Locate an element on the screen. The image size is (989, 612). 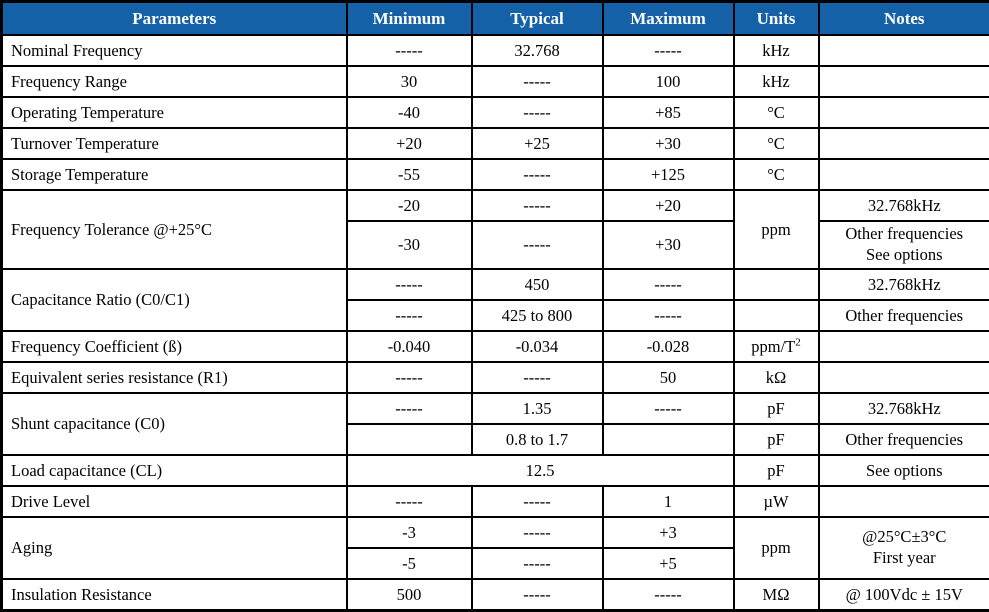
notes-cell: Other frequencies See options is located at coordinates (904, 245).